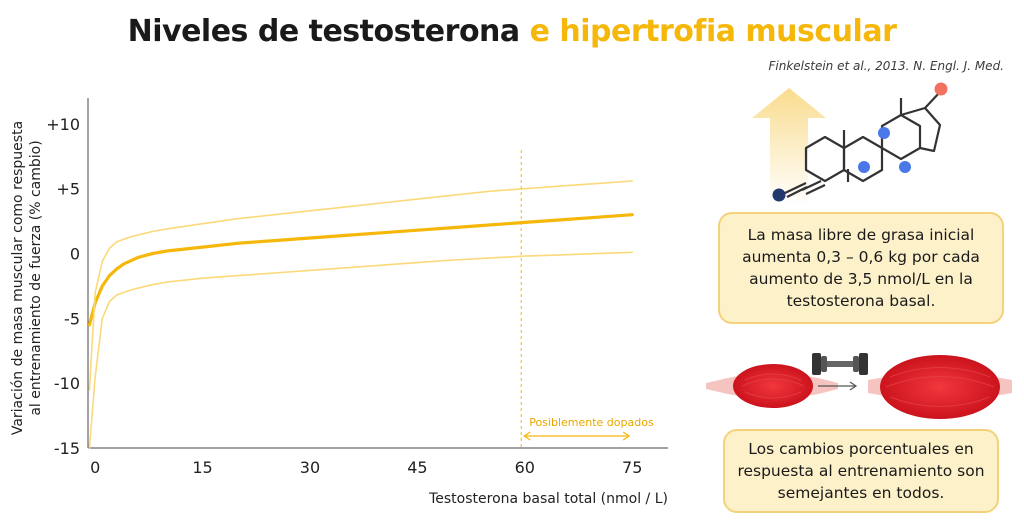  What do you see at coordinates (548, 499) in the screenshot?
I see `x-axis-label: Testosterona basal total (nmol / L)` at bounding box center [548, 499].